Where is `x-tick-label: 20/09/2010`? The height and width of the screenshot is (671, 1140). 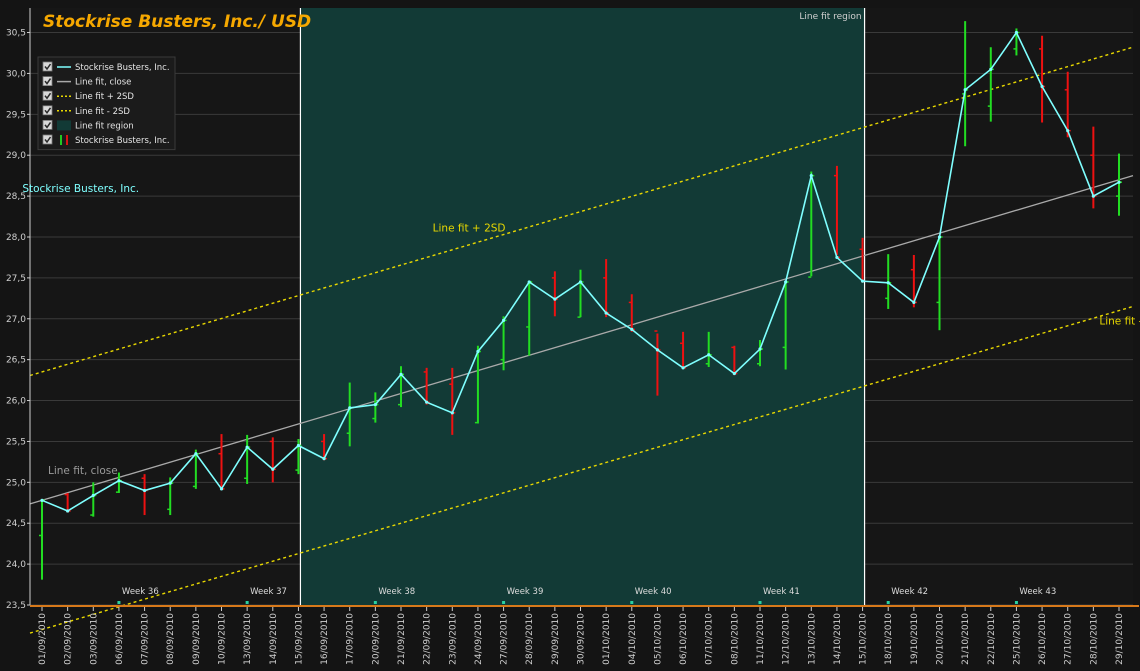 x-tick-label: 20/09/2010 is located at coordinates (376, 639).